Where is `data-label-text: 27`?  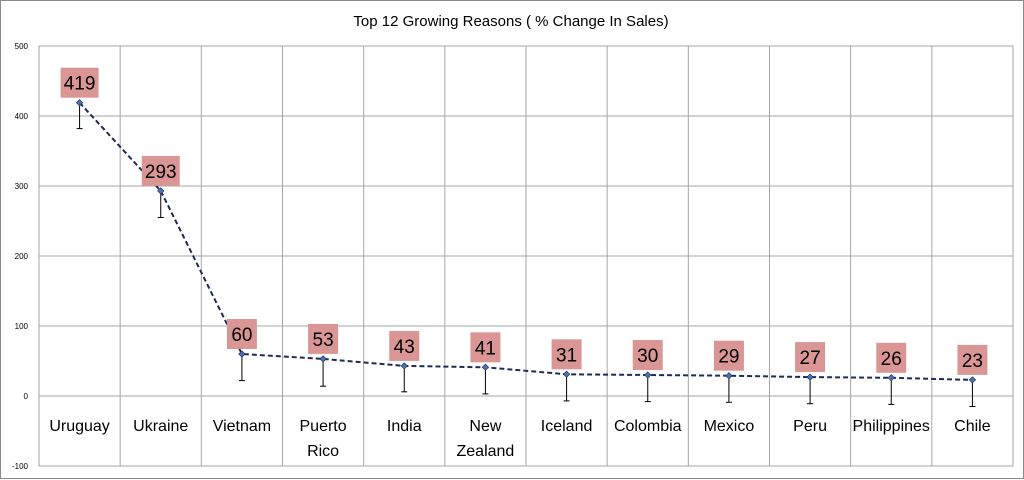
data-label-text: 27 is located at coordinates (810, 358).